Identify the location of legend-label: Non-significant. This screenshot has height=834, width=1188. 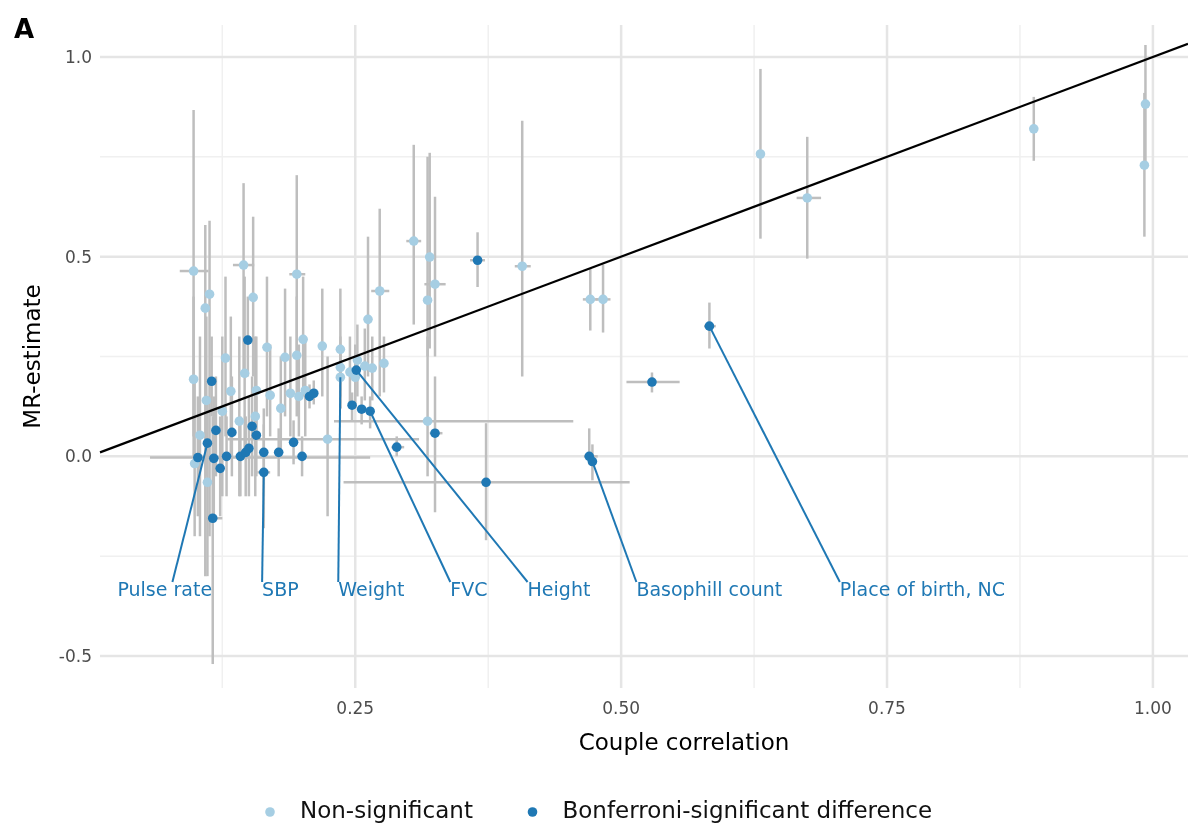
(386, 810).